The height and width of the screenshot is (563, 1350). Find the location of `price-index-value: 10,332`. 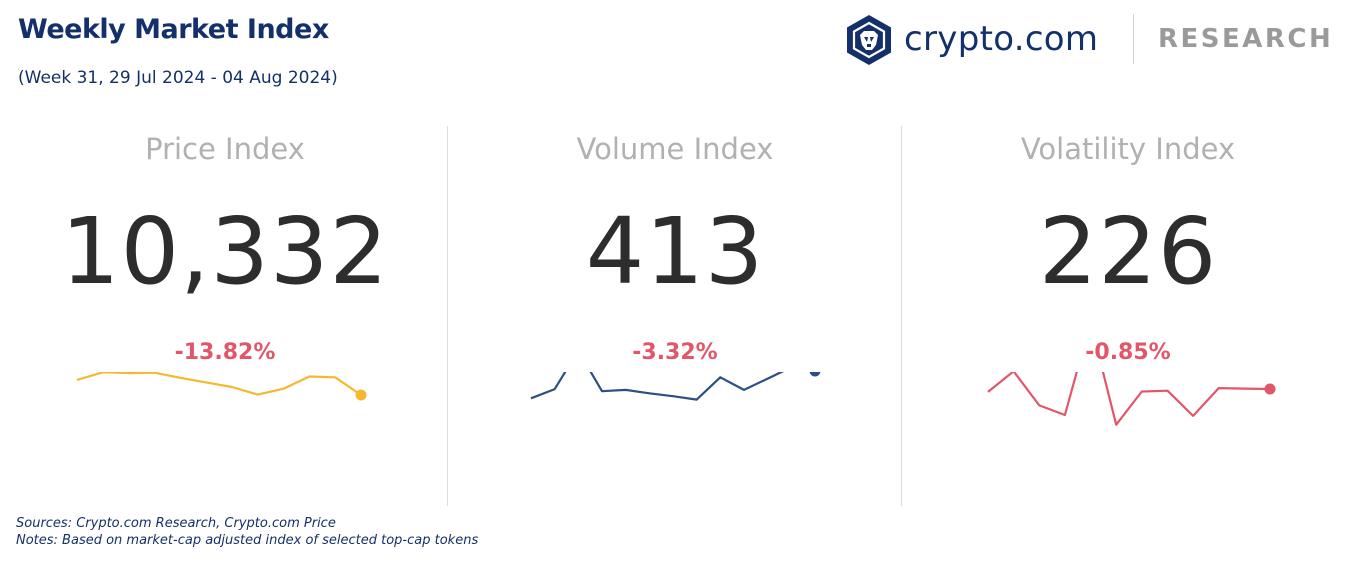

price-index-value: 10,332 is located at coordinates (225, 251).